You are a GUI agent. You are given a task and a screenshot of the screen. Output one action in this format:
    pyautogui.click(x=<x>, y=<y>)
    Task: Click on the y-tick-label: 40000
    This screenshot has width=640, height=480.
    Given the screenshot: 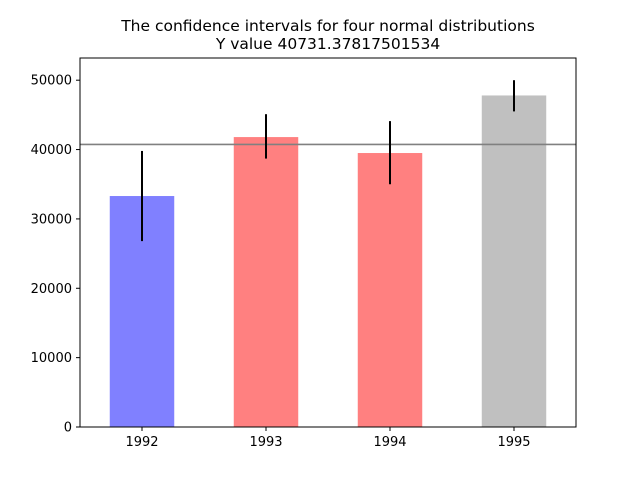 What is the action you would take?
    pyautogui.click(x=51, y=150)
    